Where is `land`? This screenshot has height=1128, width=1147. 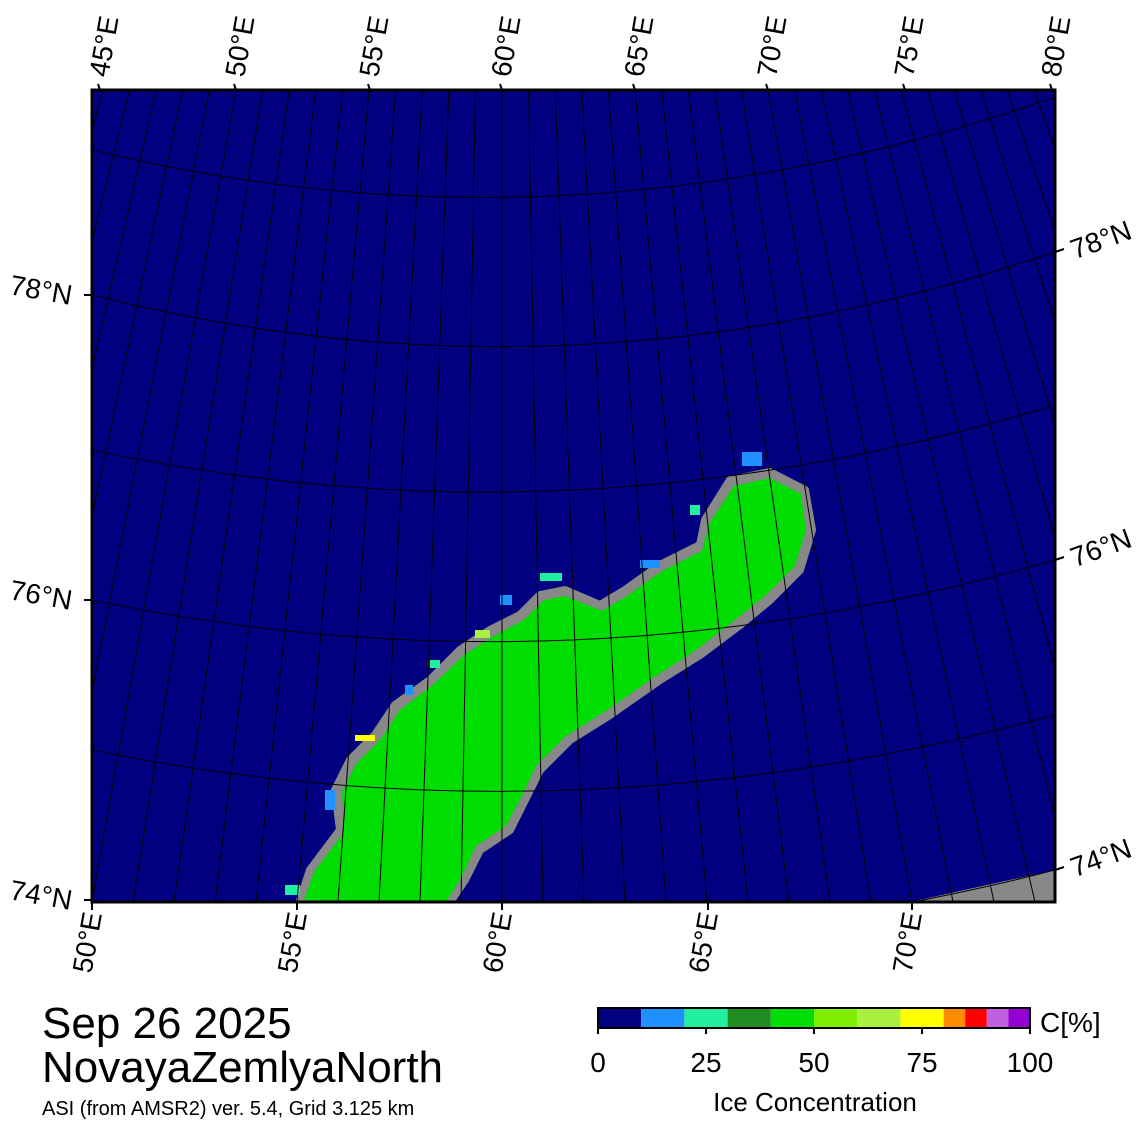 land is located at coordinates (982, 886).